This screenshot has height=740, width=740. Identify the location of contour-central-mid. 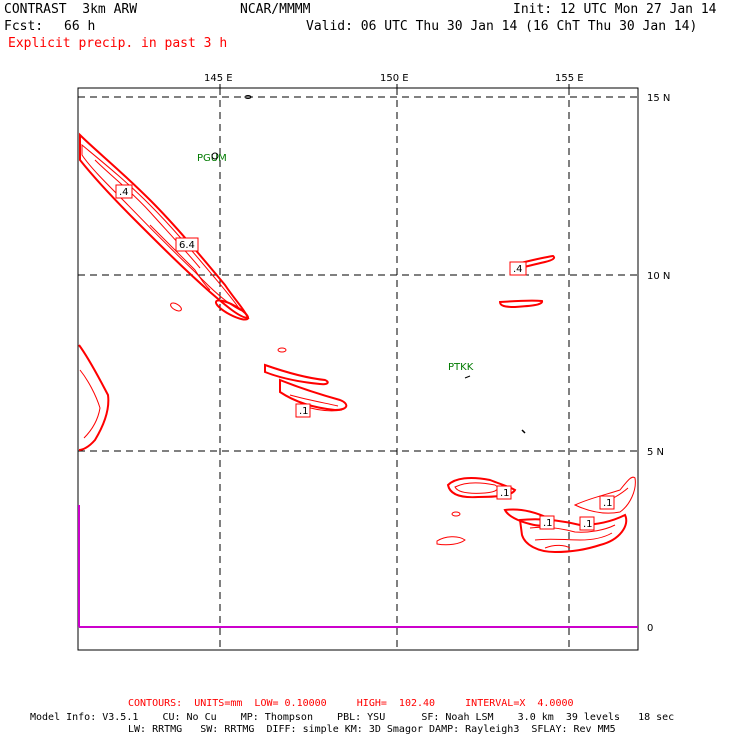
(313, 395).